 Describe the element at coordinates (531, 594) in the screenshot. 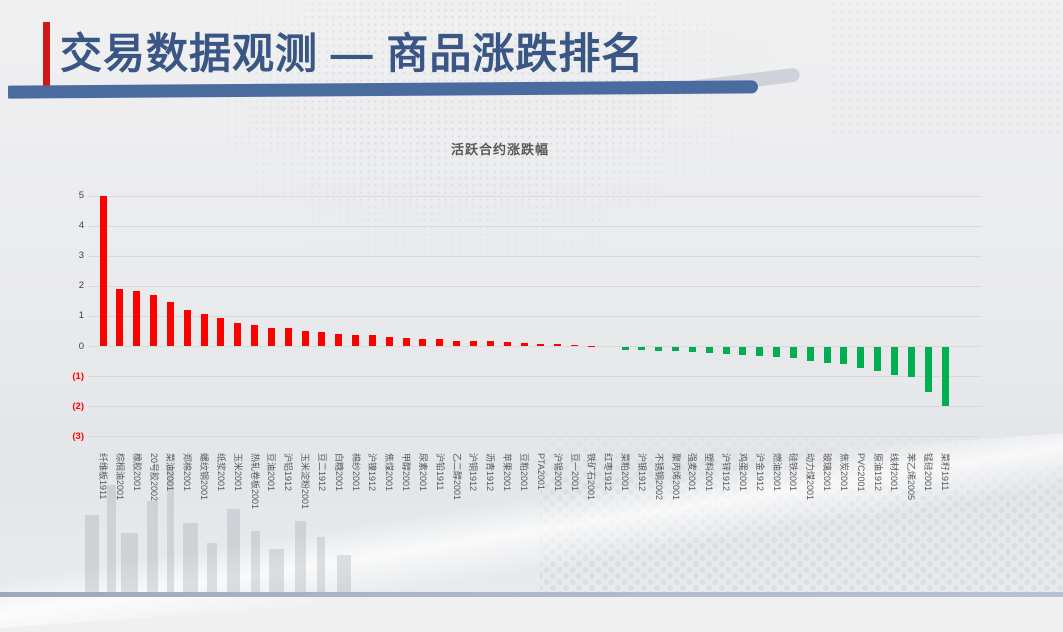

I see `bottom-accent-bar` at that location.